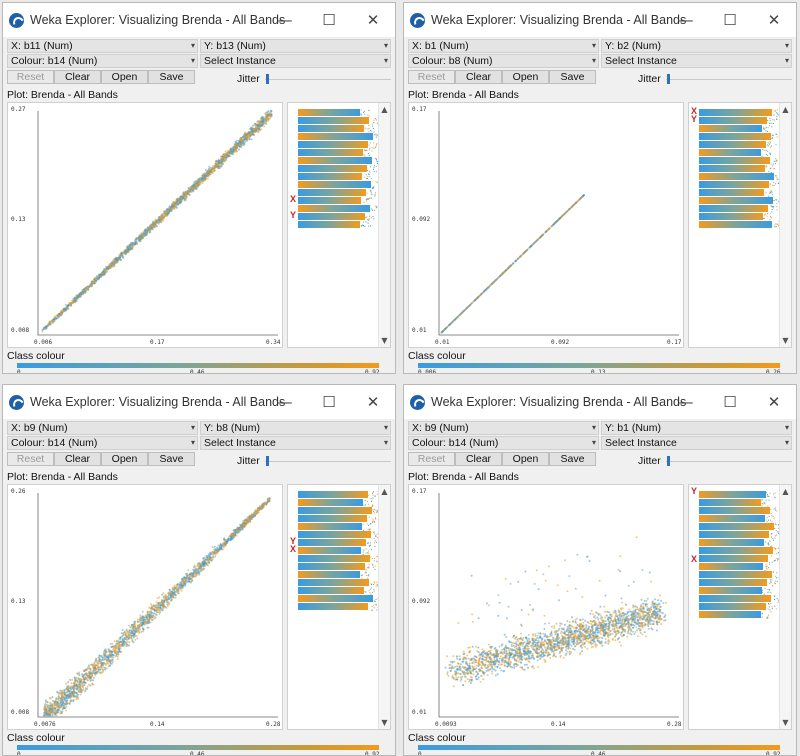  I want to click on colour-select: Colour: b8 (Num) ▾, so click(503, 61).